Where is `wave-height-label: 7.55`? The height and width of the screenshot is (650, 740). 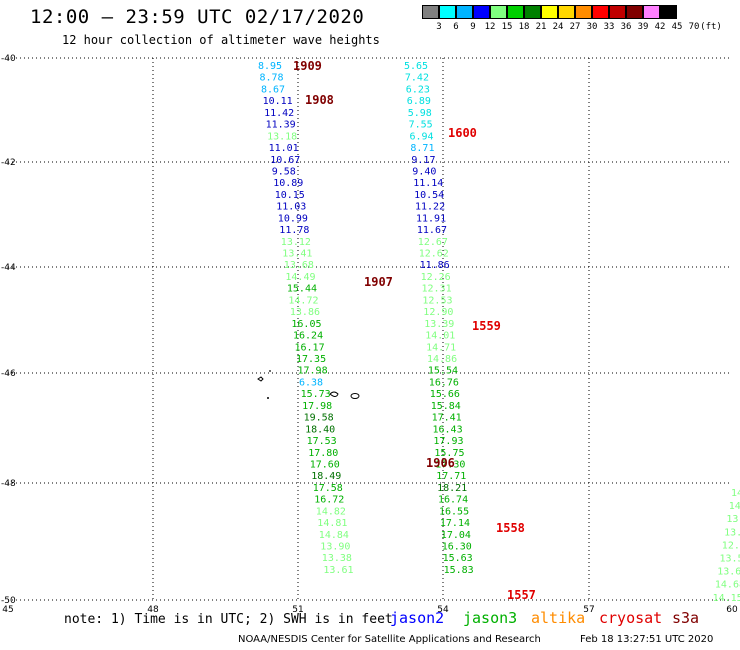 wave-height-label: 7.55 is located at coordinates (421, 125).